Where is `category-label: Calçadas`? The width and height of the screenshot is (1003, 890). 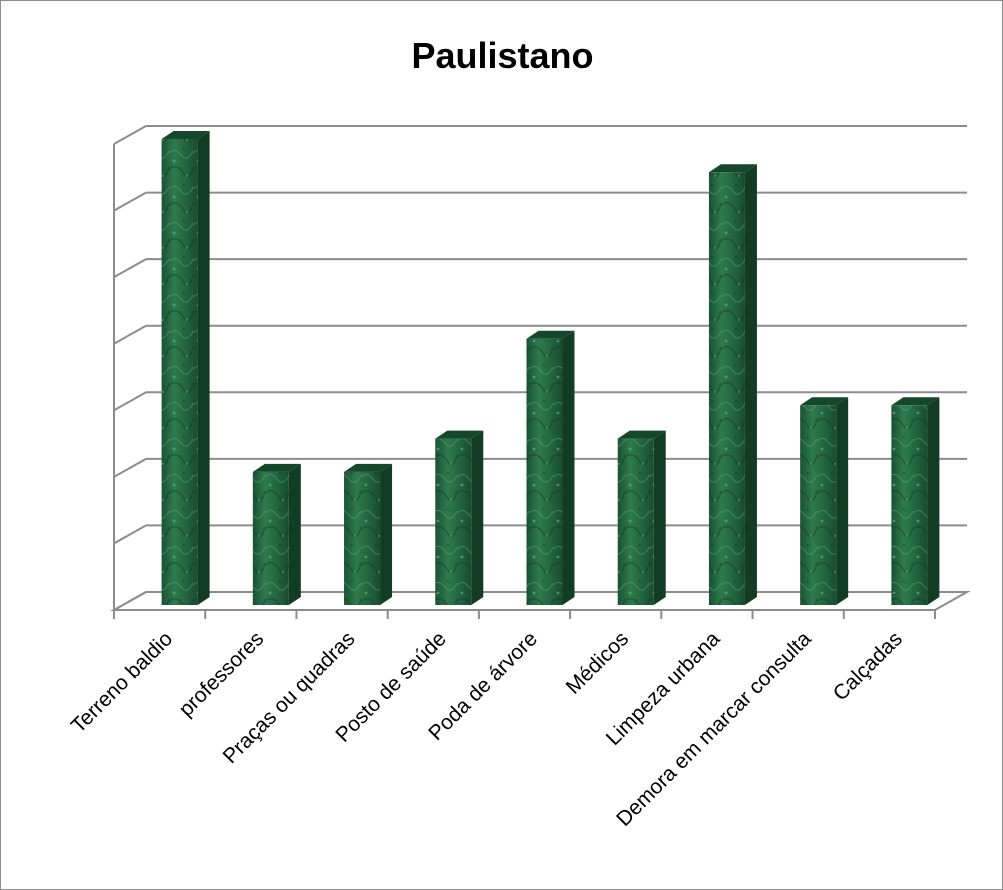 category-label: Calçadas is located at coordinates (868, 666).